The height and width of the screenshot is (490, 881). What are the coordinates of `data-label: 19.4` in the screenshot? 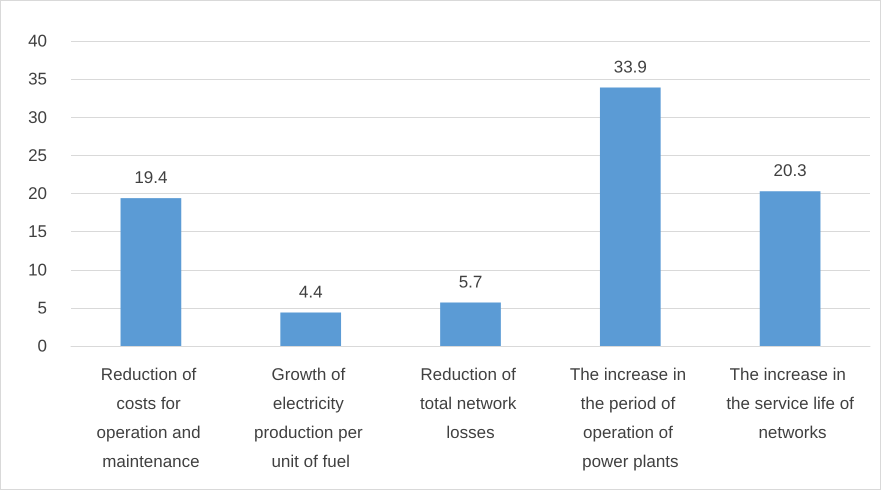 It's located at (151, 178).